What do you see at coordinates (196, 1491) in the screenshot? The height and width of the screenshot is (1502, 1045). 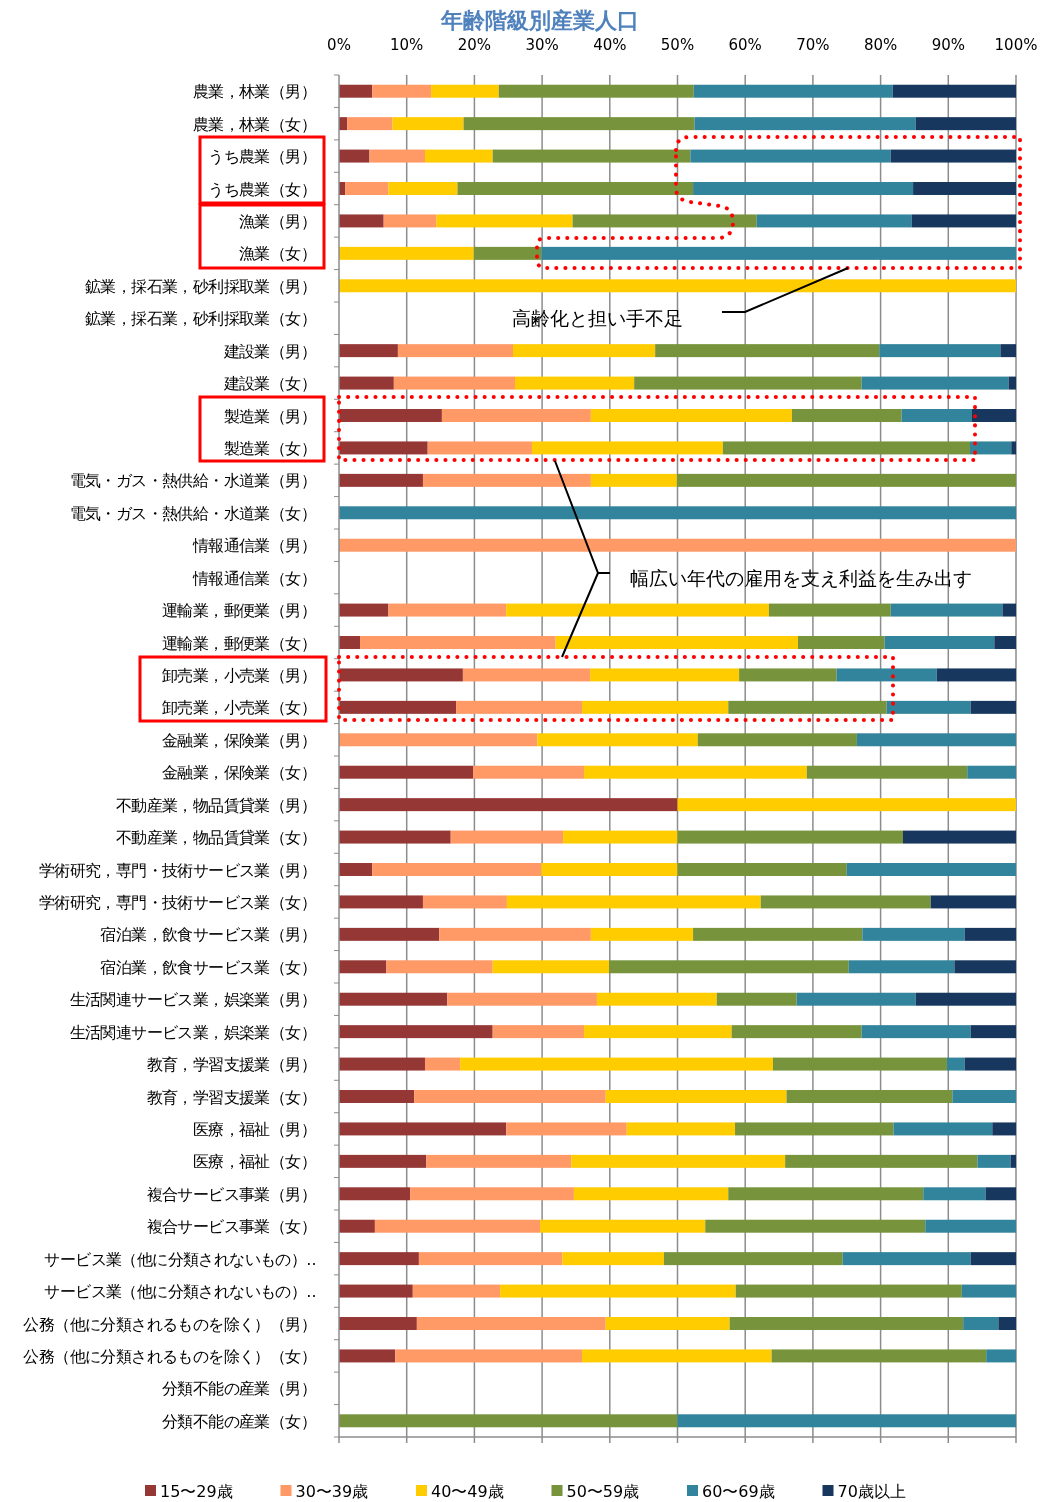 I see `legend-label: 15〜29歳` at bounding box center [196, 1491].